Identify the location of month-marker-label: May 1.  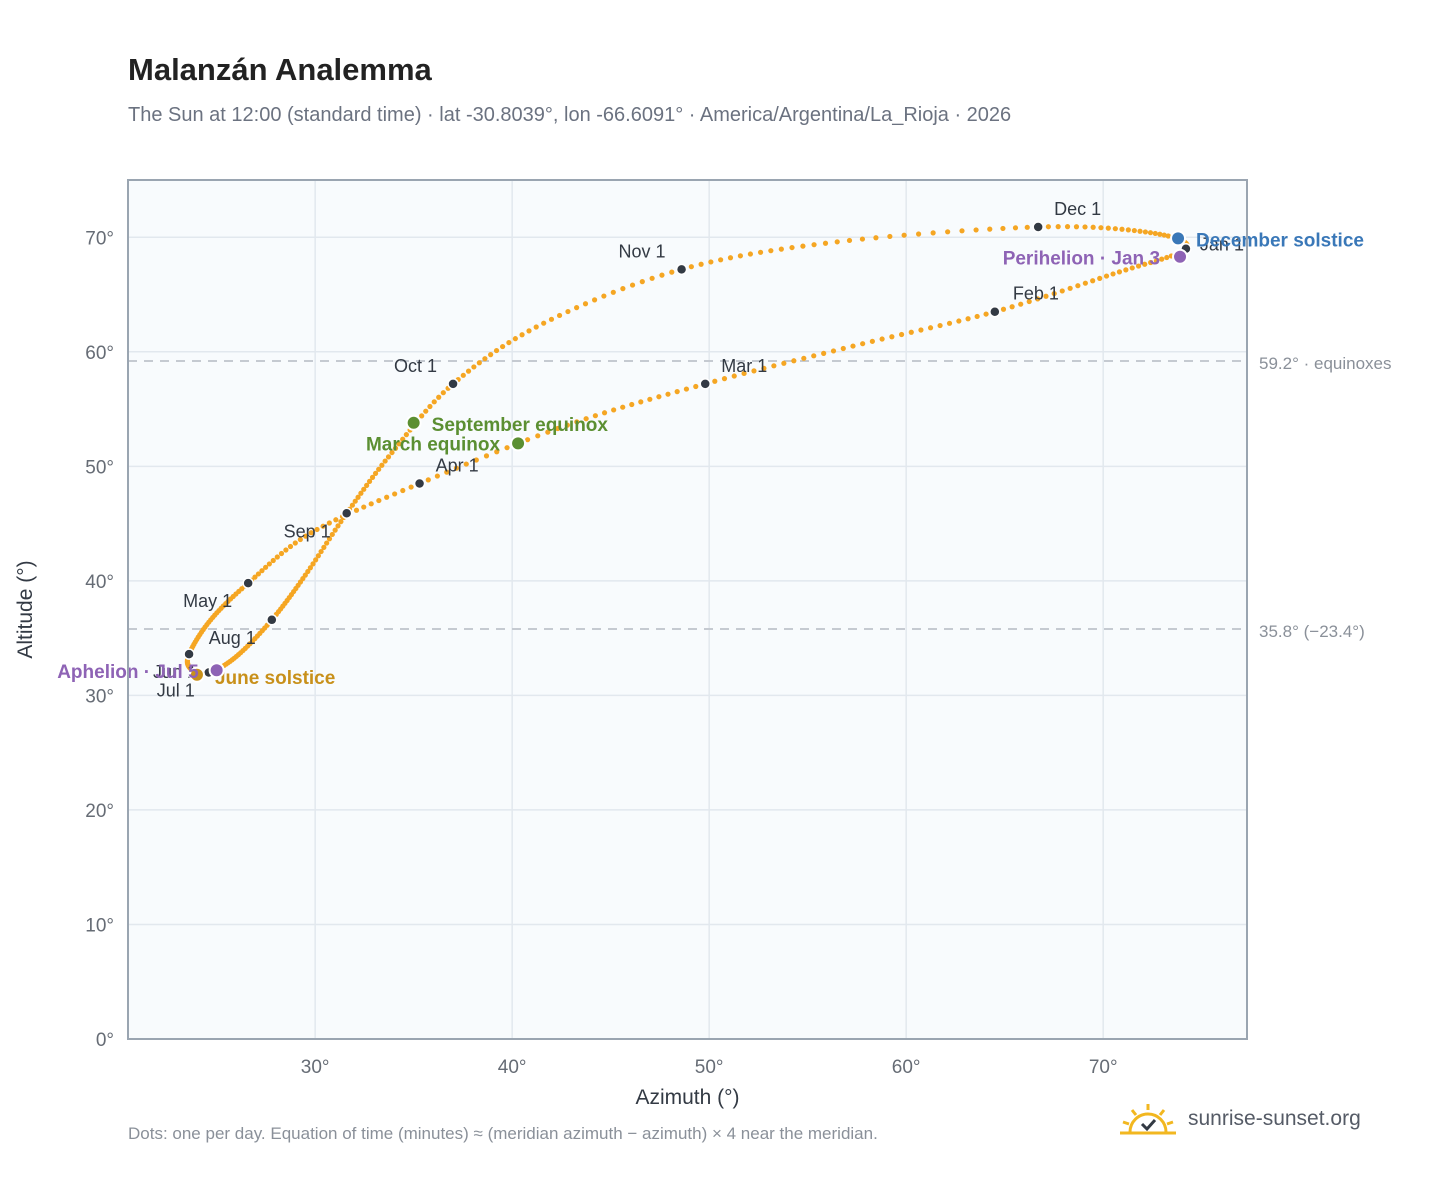
(207, 601).